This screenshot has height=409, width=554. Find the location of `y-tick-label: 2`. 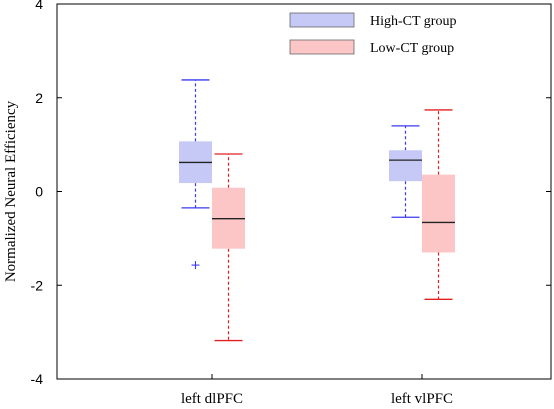

y-tick-label: 2 is located at coordinates (39, 98).